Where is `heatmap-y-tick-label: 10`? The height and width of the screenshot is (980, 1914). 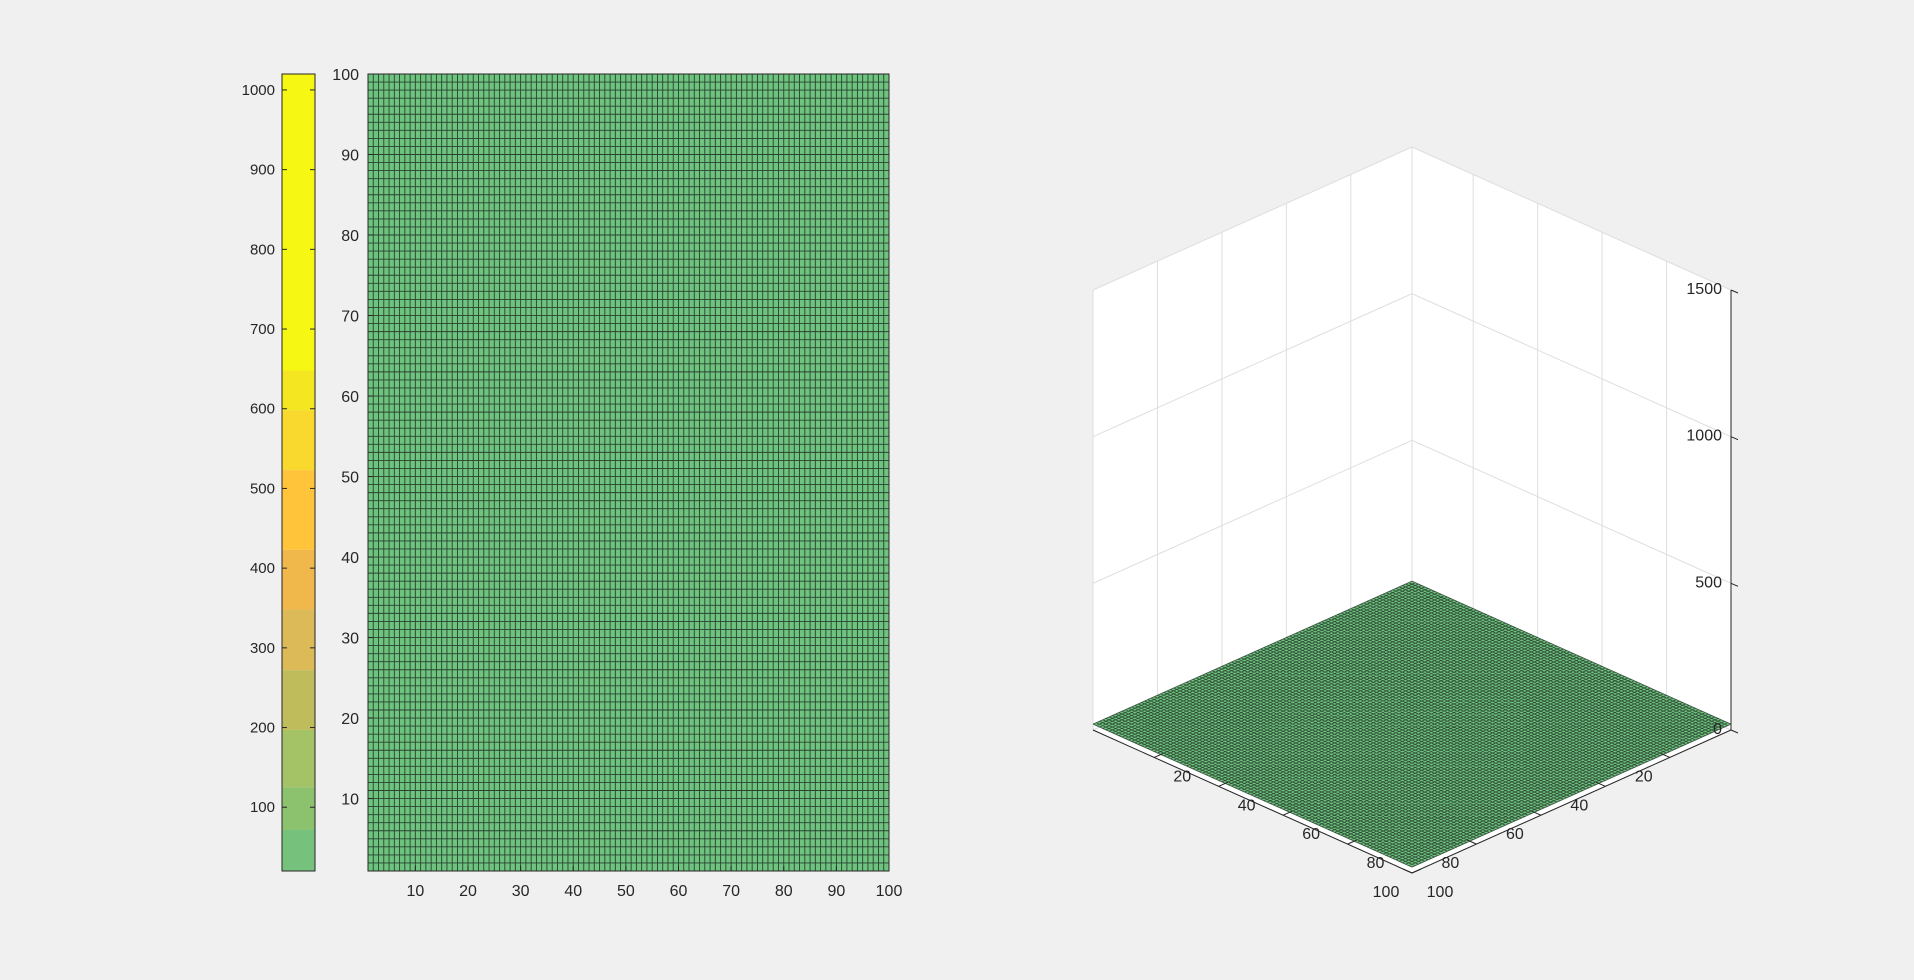 heatmap-y-tick-label: 10 is located at coordinates (350, 800).